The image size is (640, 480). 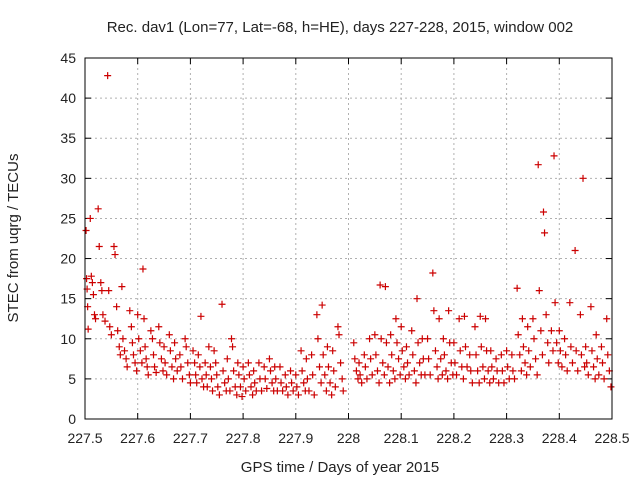 What do you see at coordinates (349, 438) in the screenshot?
I see `x-tick-label: 228` at bounding box center [349, 438].